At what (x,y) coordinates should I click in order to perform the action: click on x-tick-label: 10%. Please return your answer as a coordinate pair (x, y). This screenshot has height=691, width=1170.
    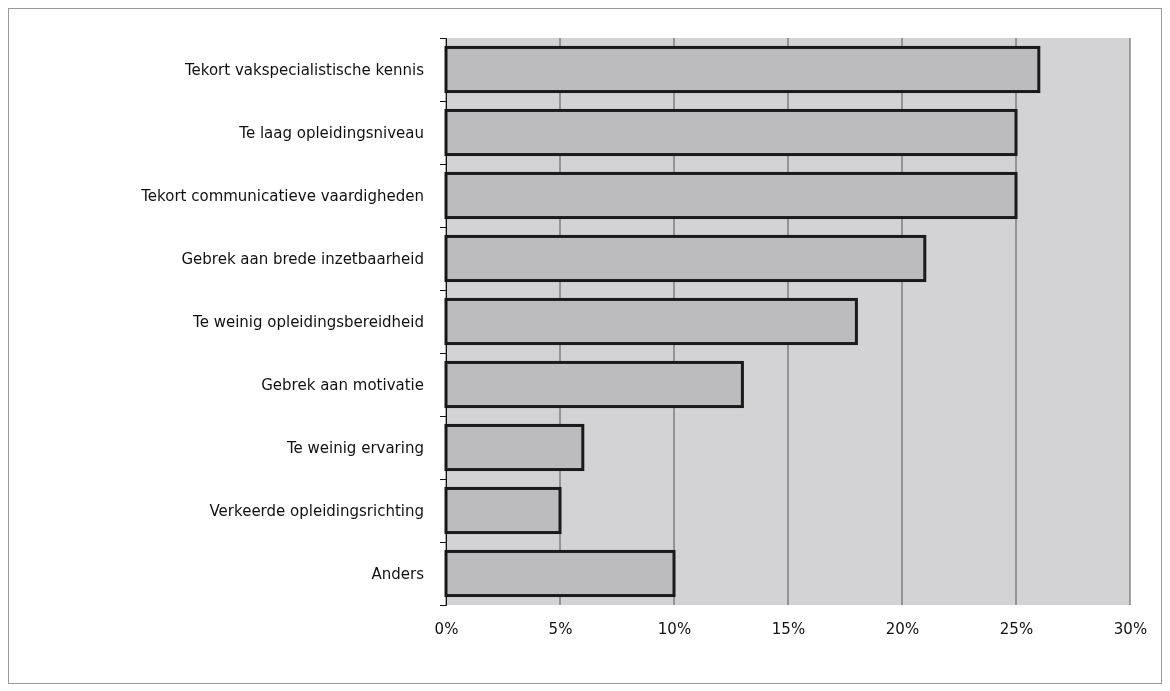
    Looking at the image, I should click on (674, 628).